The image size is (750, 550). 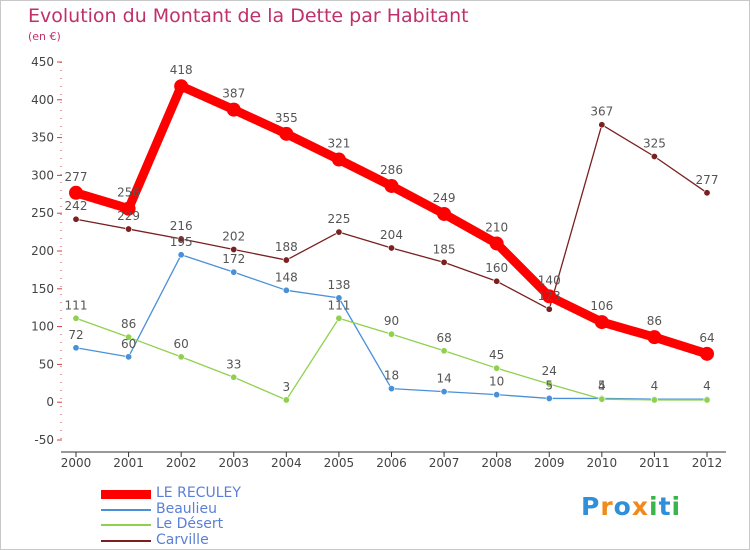 I want to click on data-label: 195, so click(x=181, y=242).